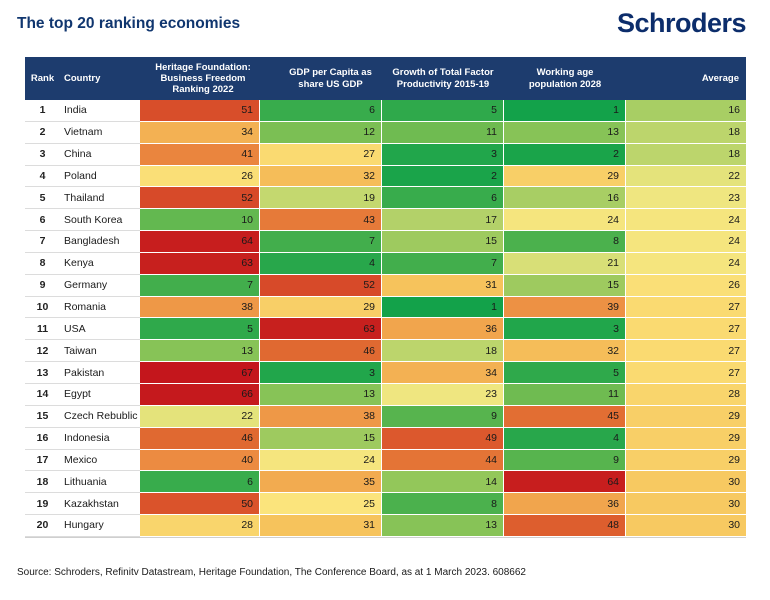 The image size is (770, 600). What do you see at coordinates (42, 285) in the screenshot?
I see `rank-cell: 9` at bounding box center [42, 285].